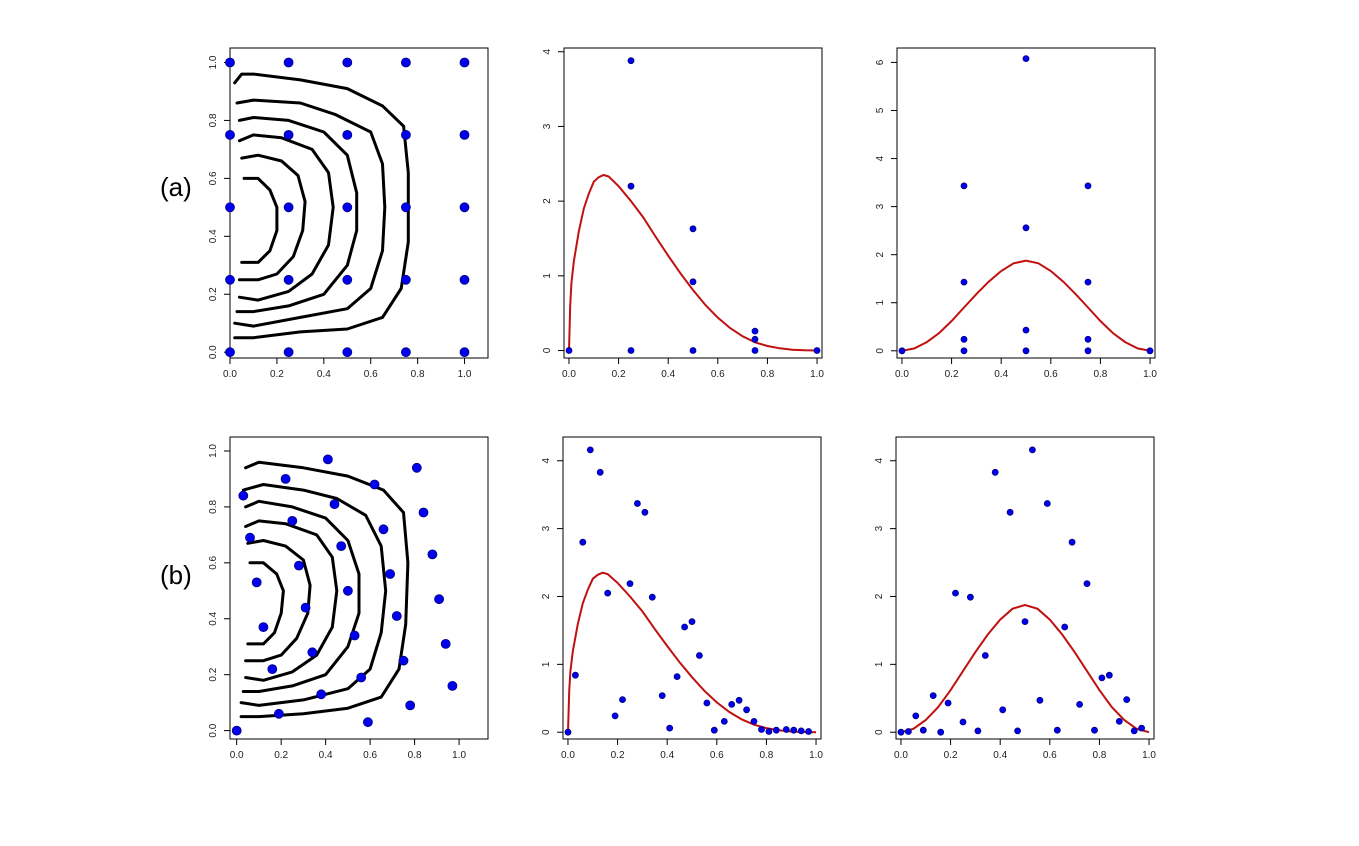 This screenshot has width=1359, height=846. What do you see at coordinates (880, 110) in the screenshot?
I see `y-tick-label: 5` at bounding box center [880, 110].